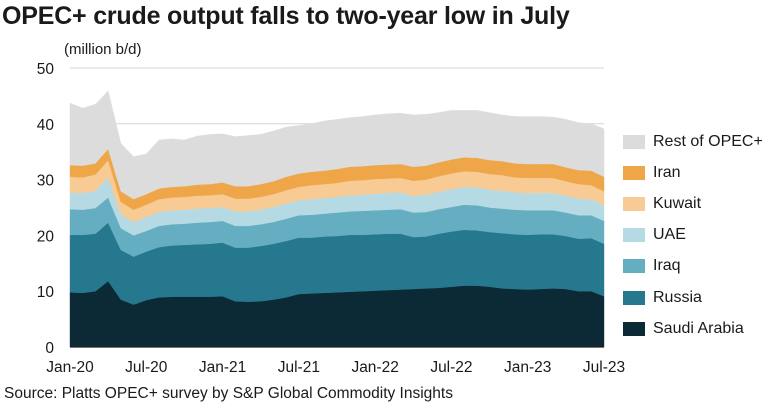 This screenshot has height=414, width=783. What do you see at coordinates (46, 236) in the screenshot?
I see `y-tick-label: 20` at bounding box center [46, 236].